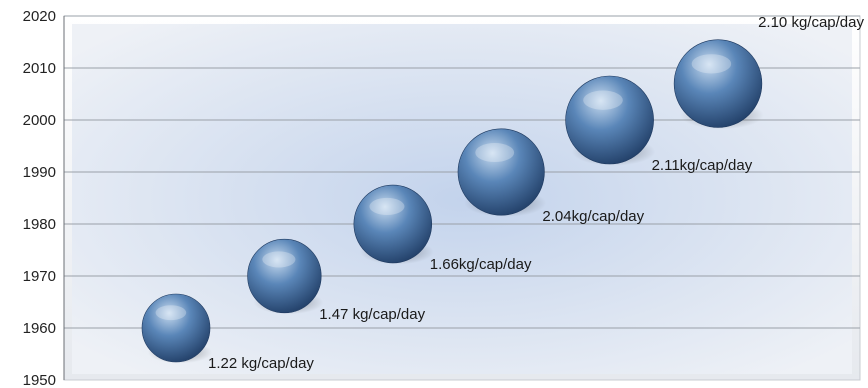 The image size is (868, 388). What do you see at coordinates (39, 328) in the screenshot?
I see `y-tick-label: 1960` at bounding box center [39, 328].